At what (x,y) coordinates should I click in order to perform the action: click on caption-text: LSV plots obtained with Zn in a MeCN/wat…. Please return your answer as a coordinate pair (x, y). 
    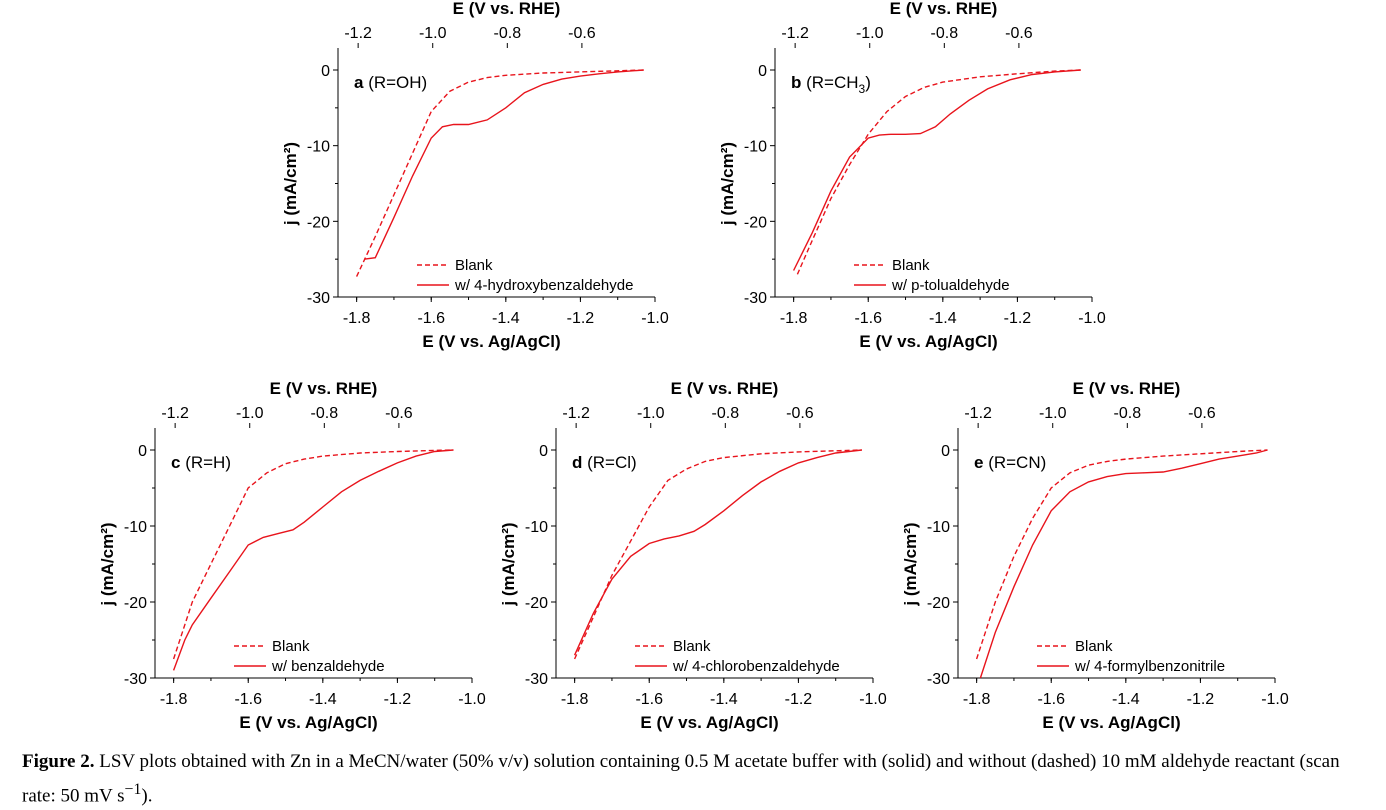
    Looking at the image, I should click on (681, 779).